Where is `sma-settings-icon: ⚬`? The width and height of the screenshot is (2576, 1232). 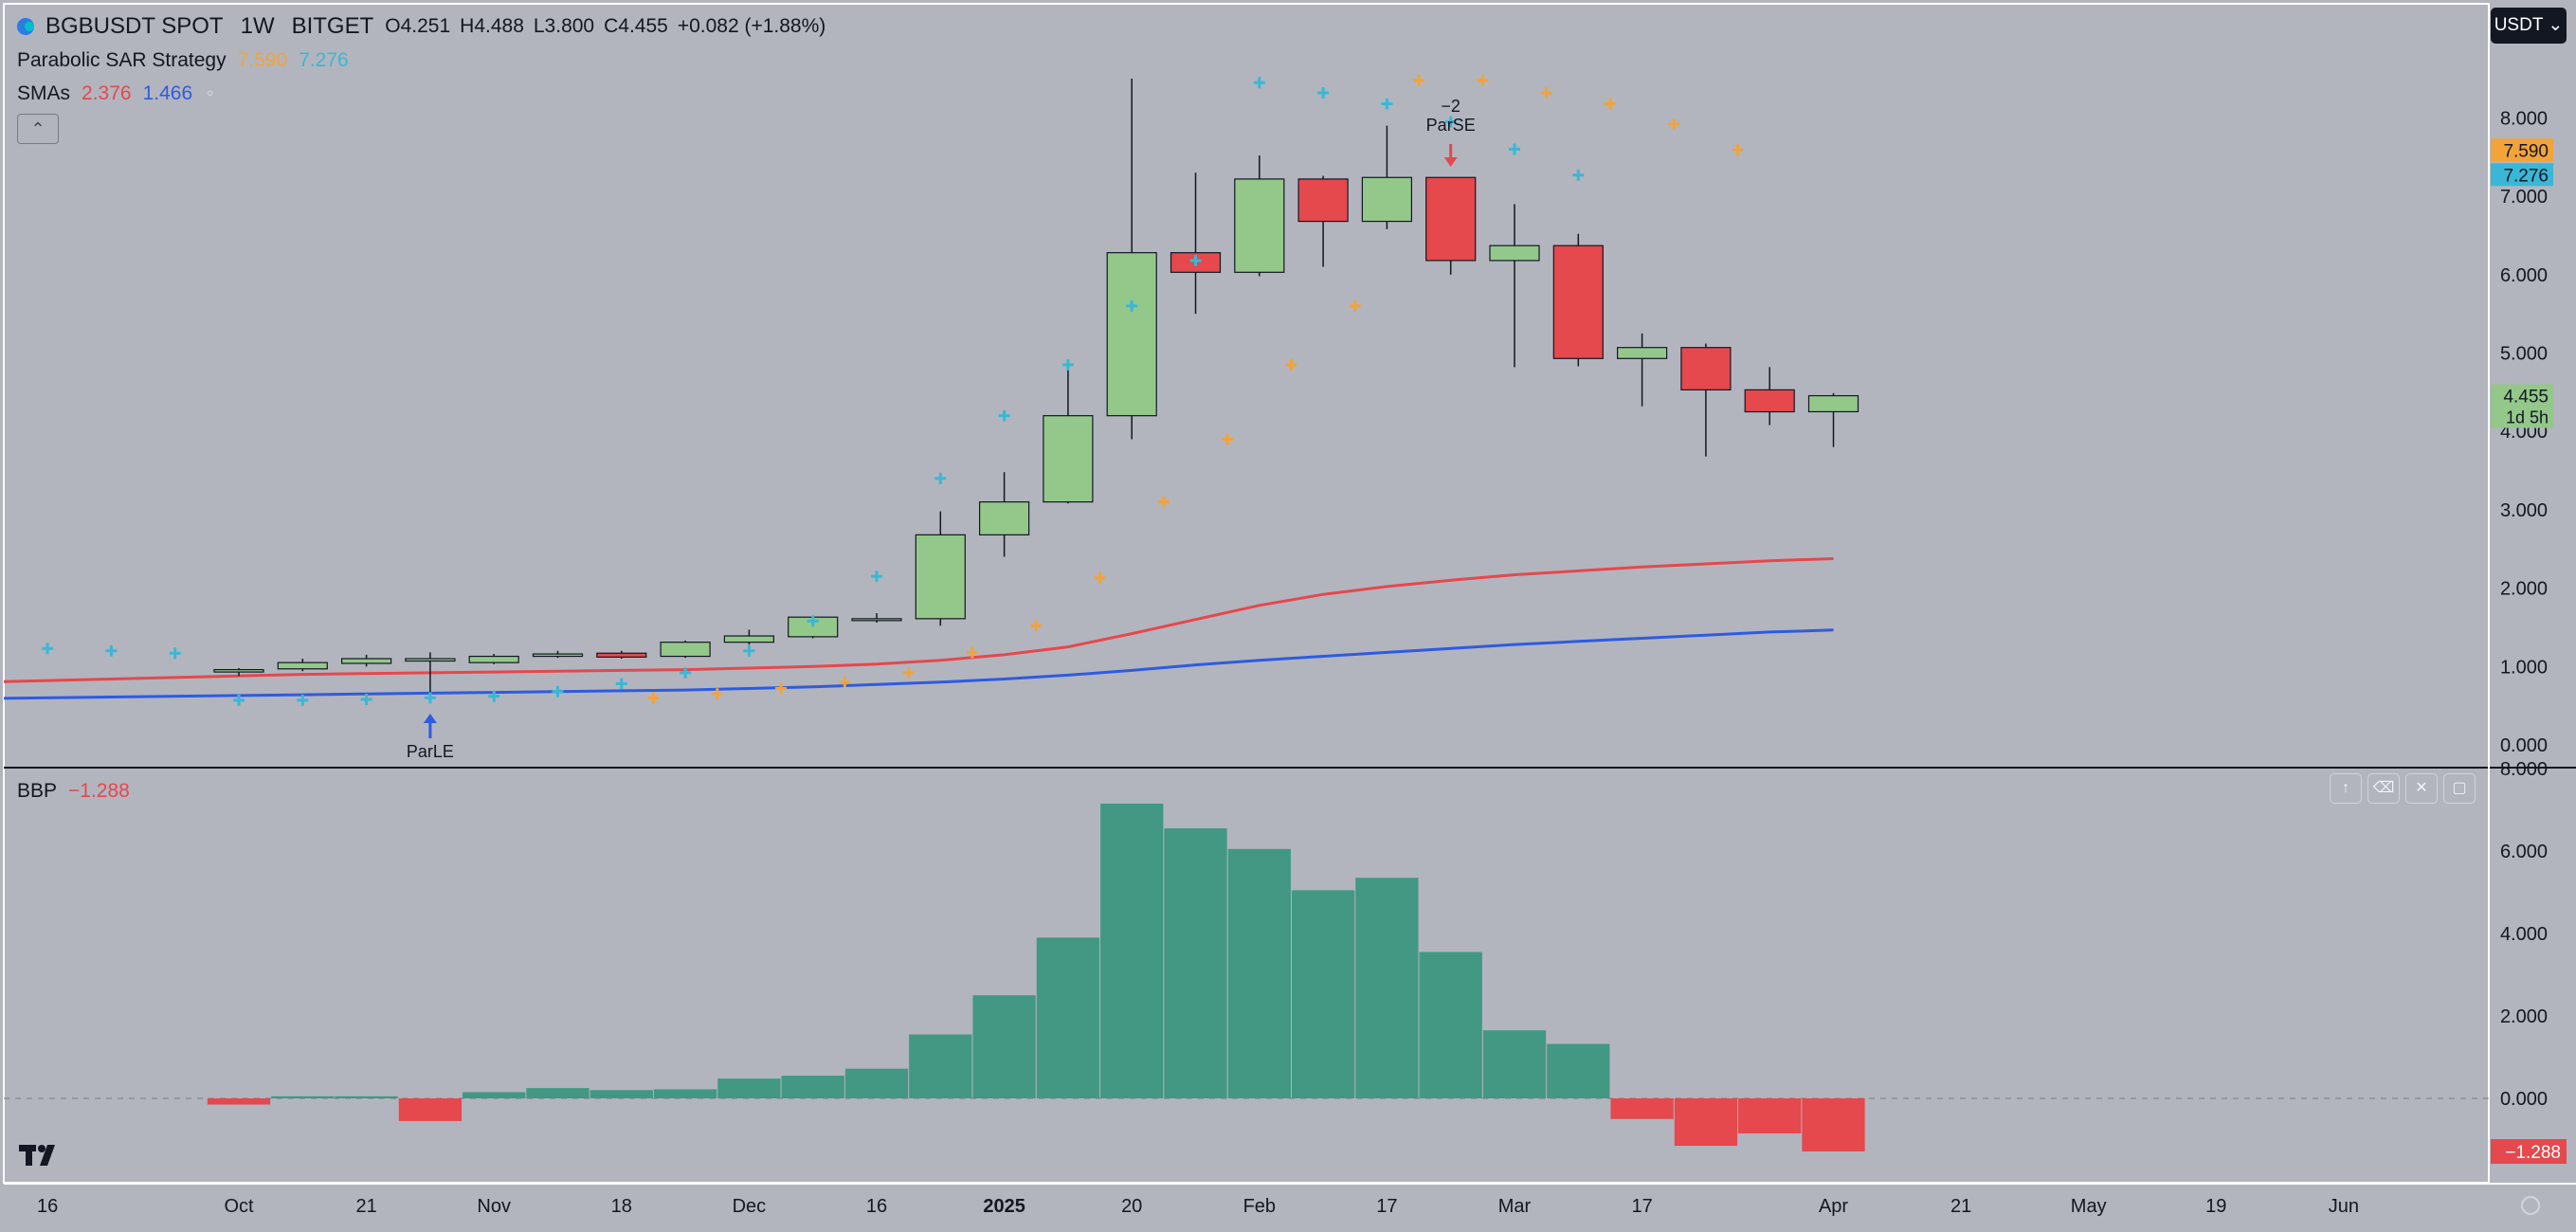
sma-settings-icon: ⚬ is located at coordinates (210, 94).